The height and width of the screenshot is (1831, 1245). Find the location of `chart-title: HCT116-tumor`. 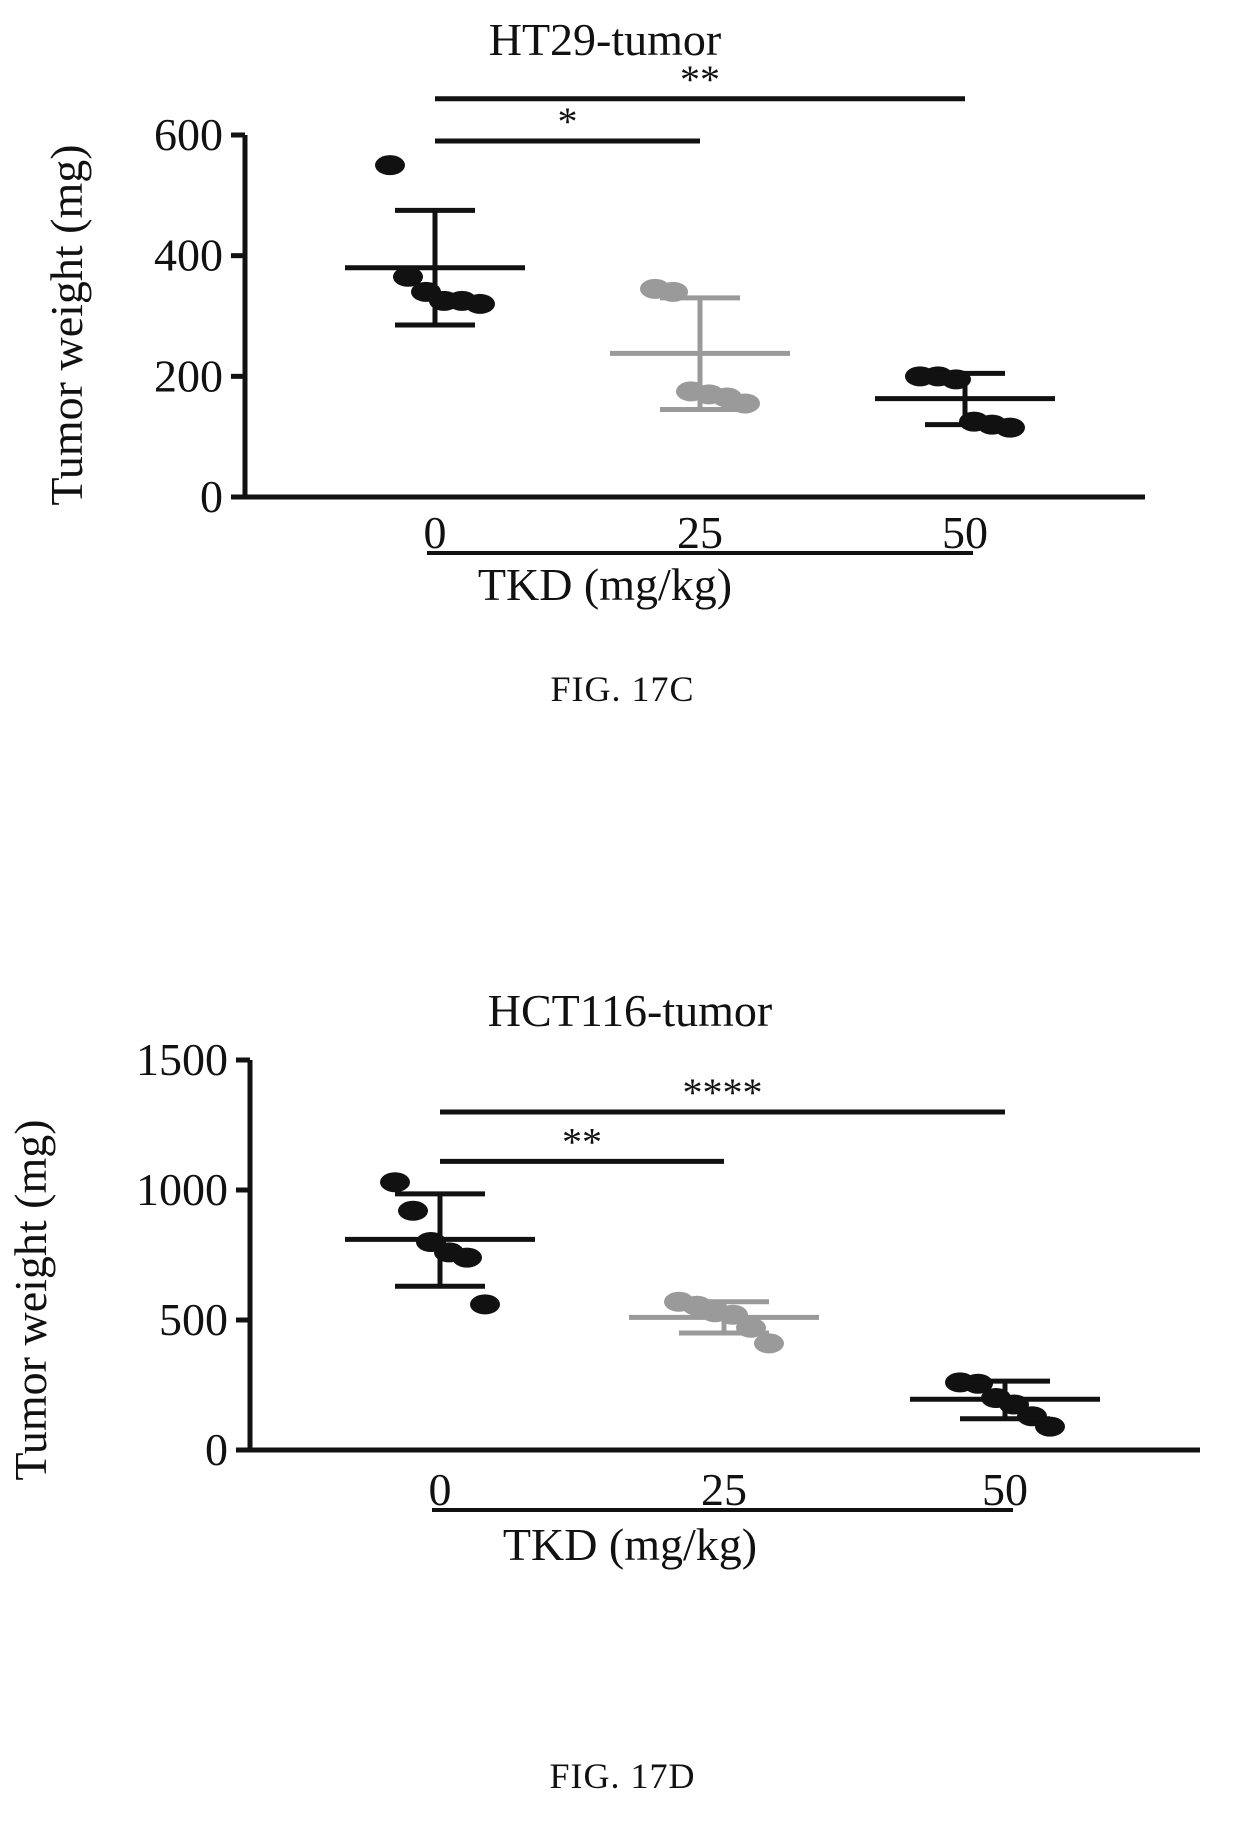

chart-title: HCT116-tumor is located at coordinates (630, 1010).